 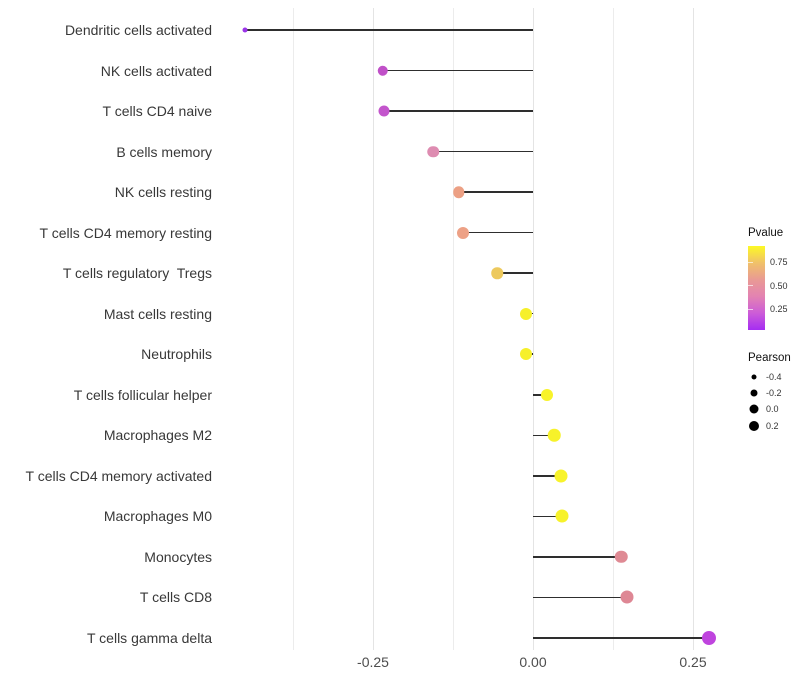 I want to click on y-axis-label: T cells CD4 naive, so click(x=157, y=111).